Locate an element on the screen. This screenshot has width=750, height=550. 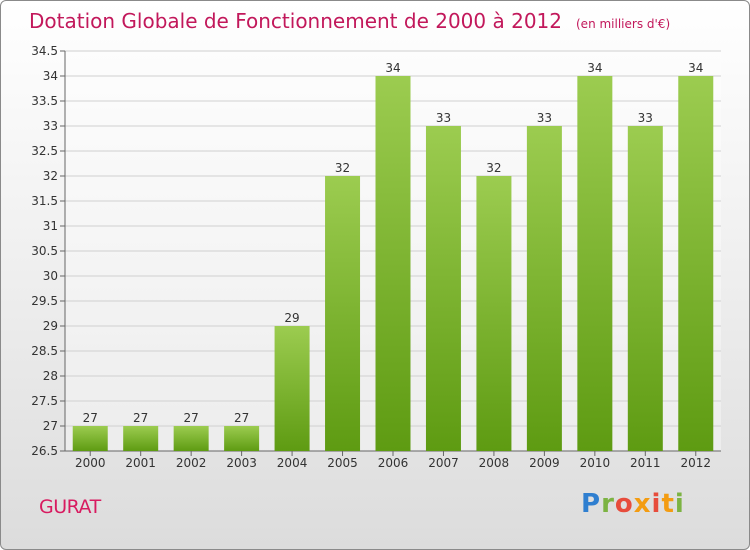
y-tick-label: 29.5 is located at coordinates (44, 301).